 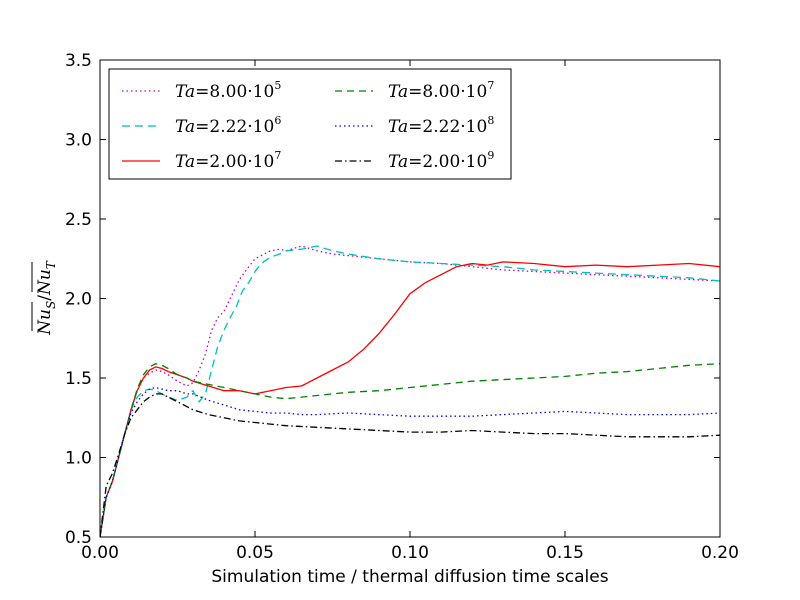 I want to click on legend-label-0: Ta=8.00·105, so click(x=228, y=90).